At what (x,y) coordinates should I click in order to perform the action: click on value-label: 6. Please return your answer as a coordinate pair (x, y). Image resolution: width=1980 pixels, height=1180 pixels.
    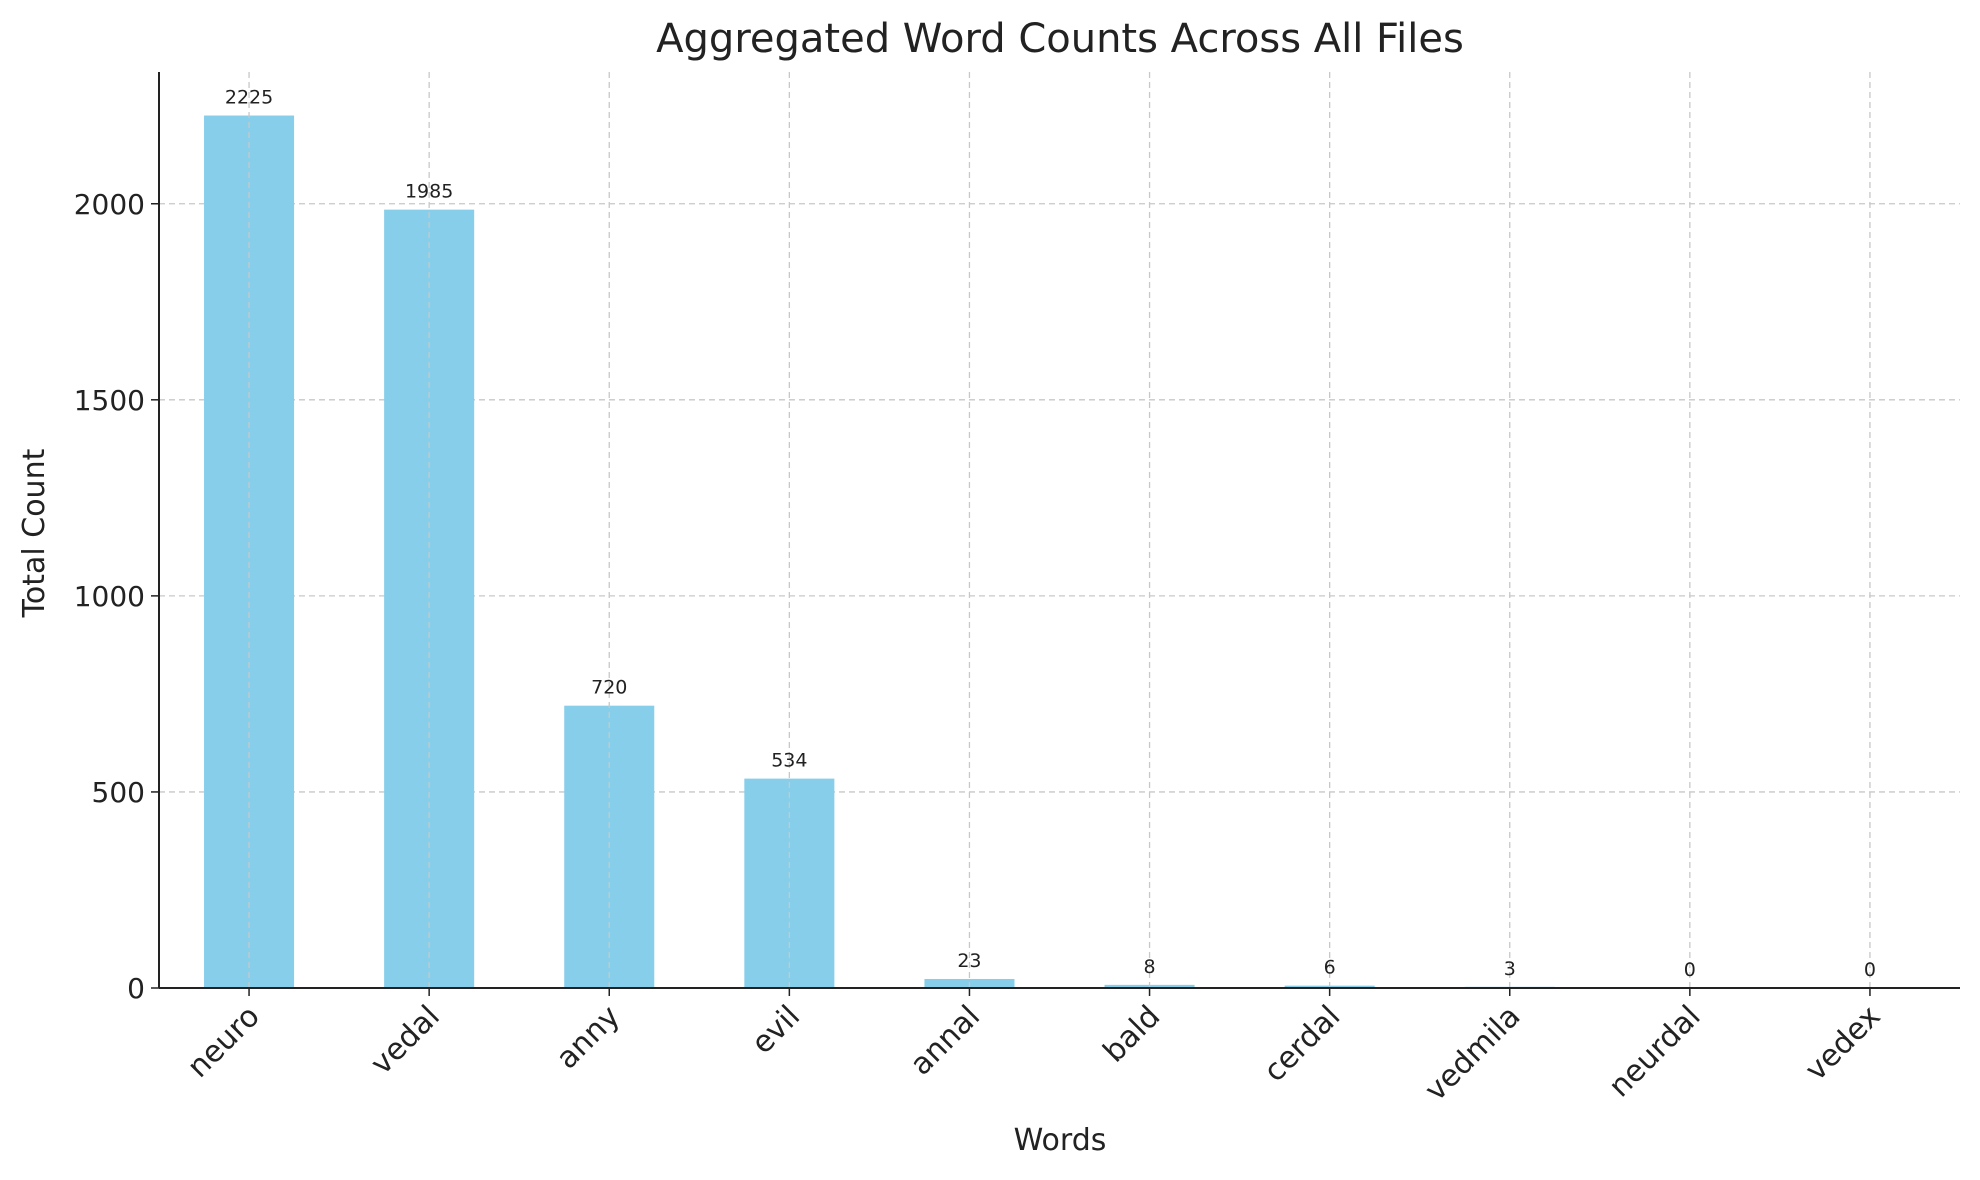
    Looking at the image, I should click on (1330, 968).